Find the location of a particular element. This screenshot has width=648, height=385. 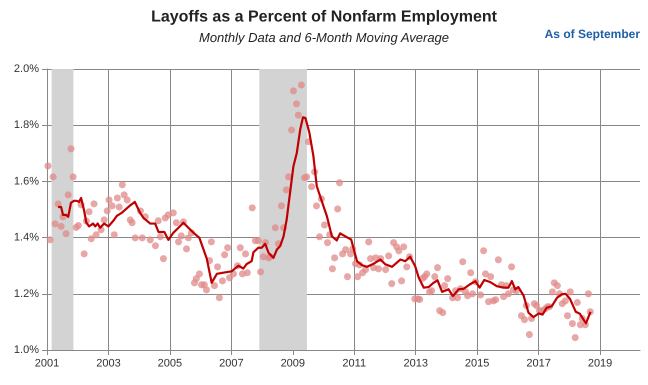

x-tick-label: 2011 is located at coordinates (354, 364).